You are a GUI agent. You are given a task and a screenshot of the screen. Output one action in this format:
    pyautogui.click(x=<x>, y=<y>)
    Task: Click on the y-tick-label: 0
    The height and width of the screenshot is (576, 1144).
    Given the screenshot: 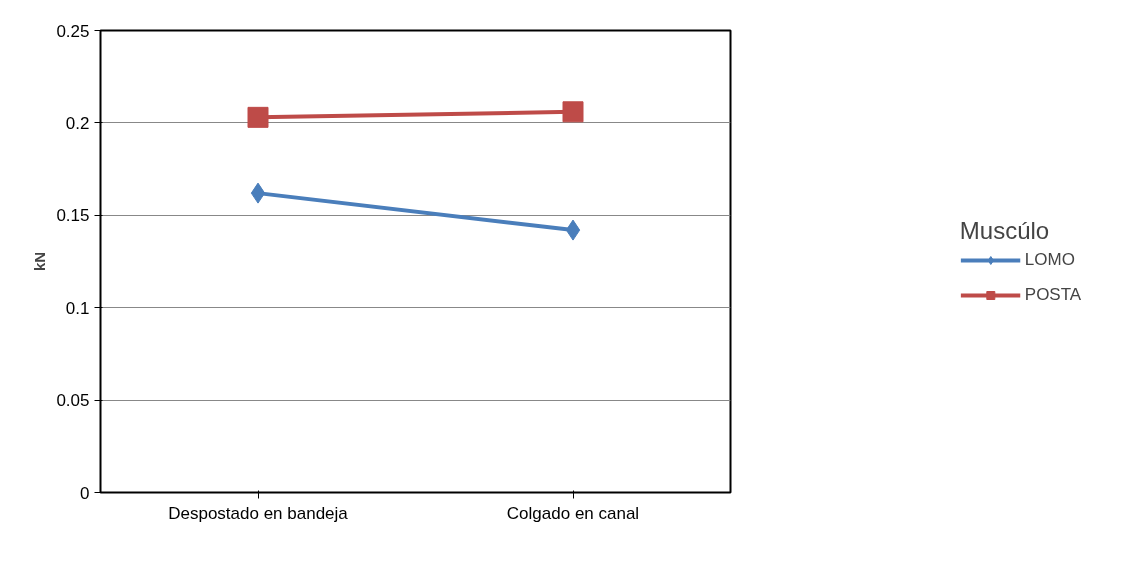 What is the action you would take?
    pyautogui.click(x=85, y=493)
    